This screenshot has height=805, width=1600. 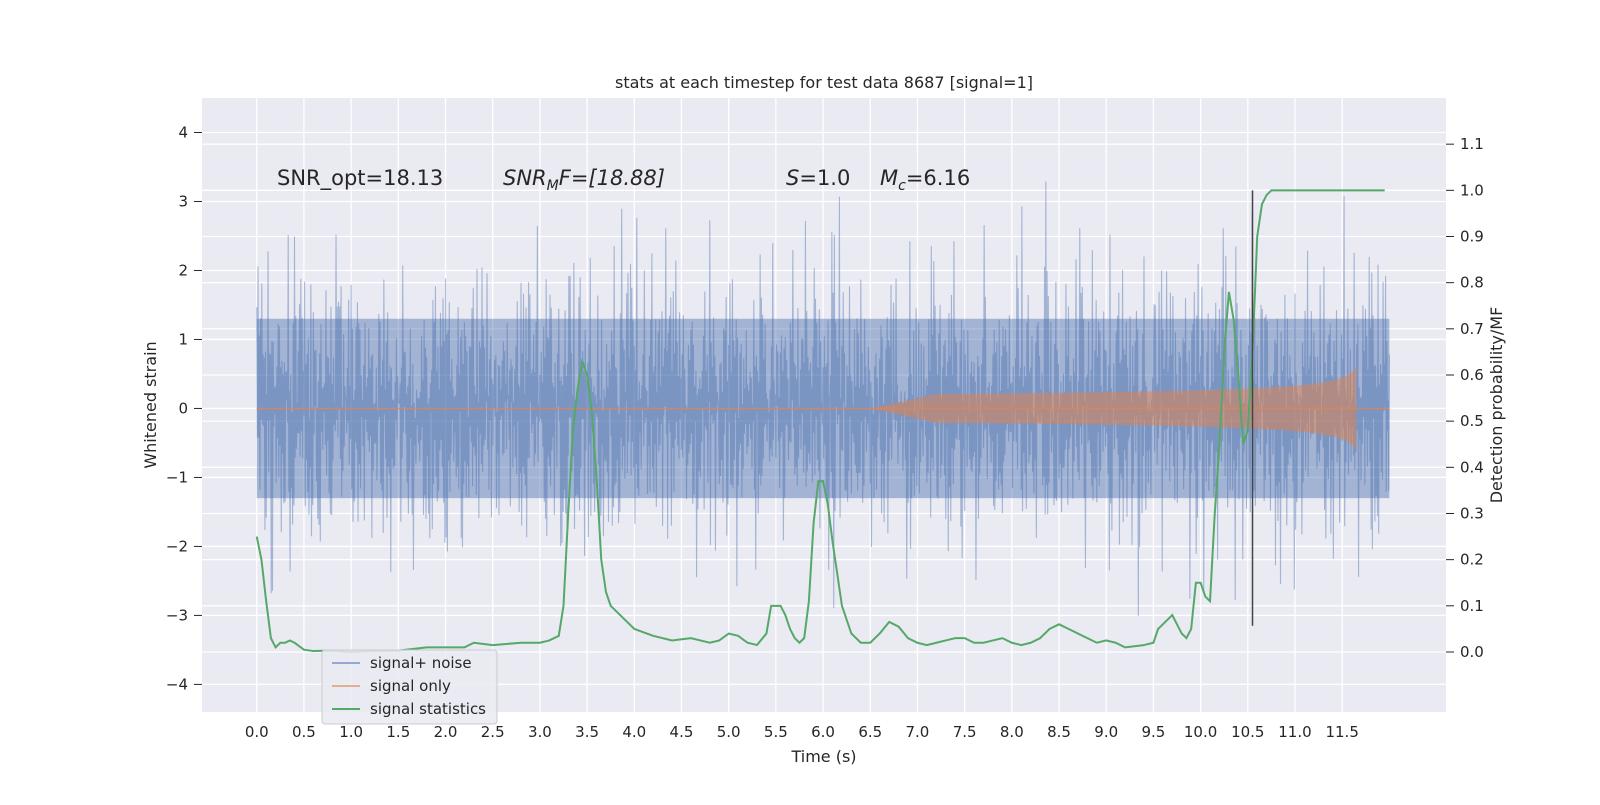 What do you see at coordinates (1059, 732) in the screenshot?
I see `x-tick-label-17: 8.5` at bounding box center [1059, 732].